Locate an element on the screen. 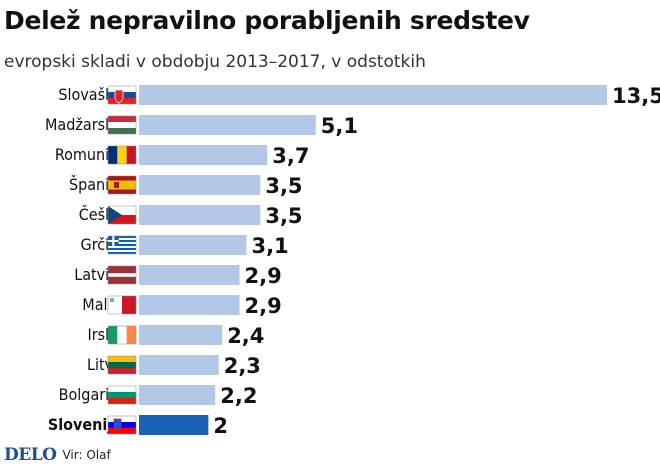  lithuania-flag-icon is located at coordinates (122, 365).